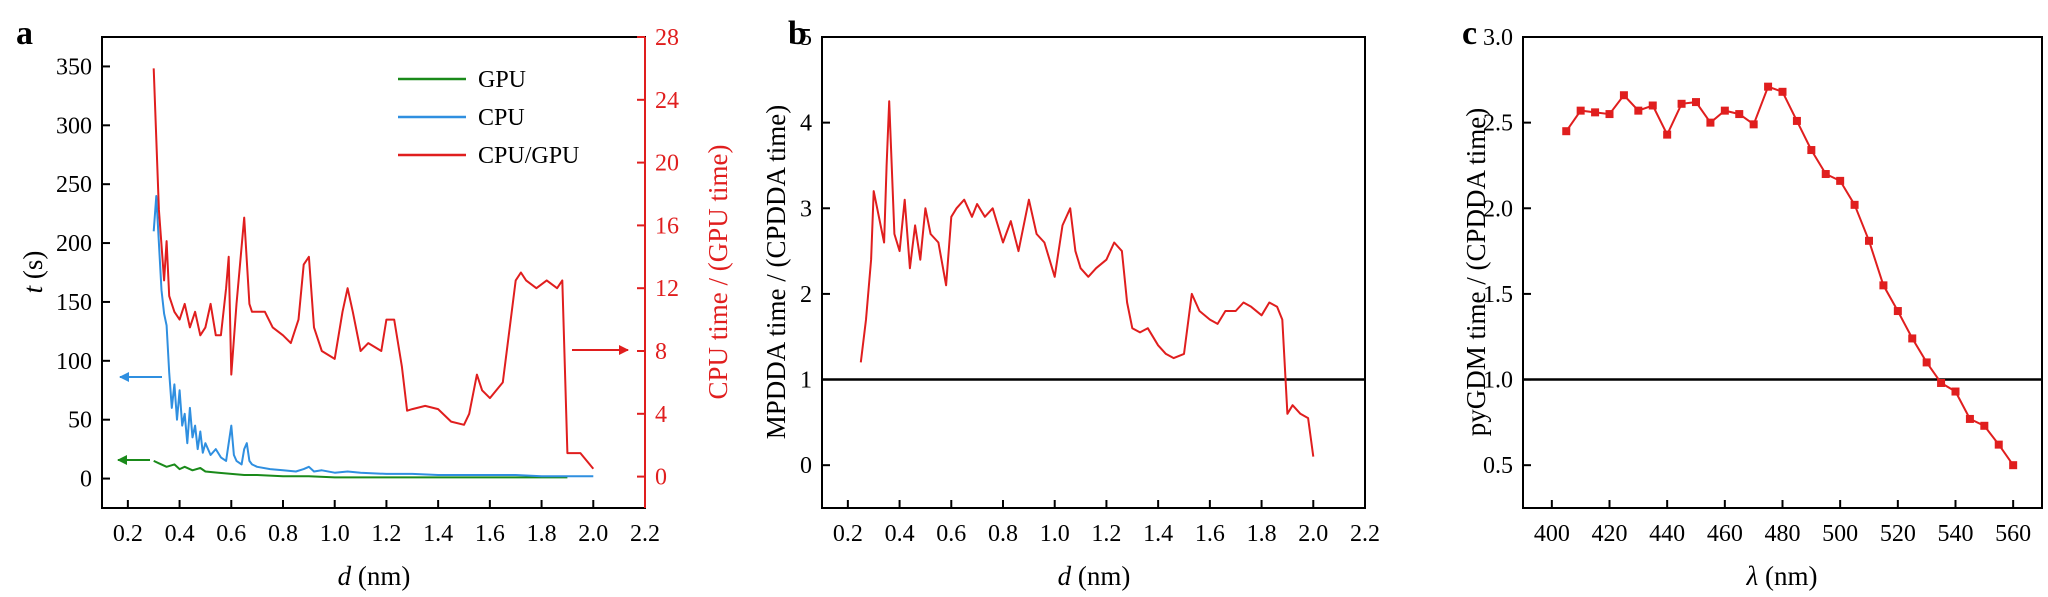  What do you see at coordinates (1498, 381) in the screenshot?
I see `panel-c-yticks-label: 1.0` at bounding box center [1498, 381].